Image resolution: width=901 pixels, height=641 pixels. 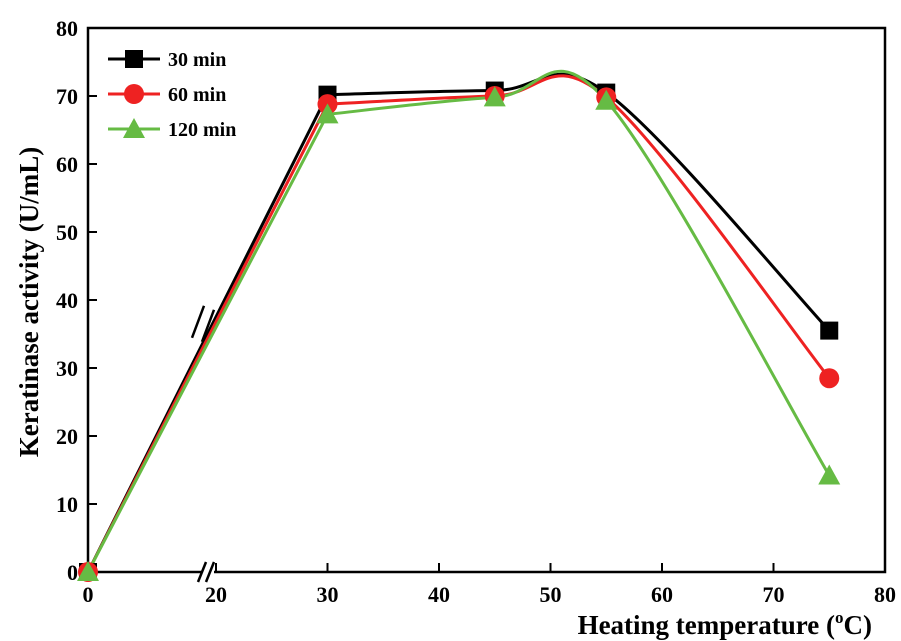 I want to click on x-tick-label-40: 40, so click(x=439, y=594).